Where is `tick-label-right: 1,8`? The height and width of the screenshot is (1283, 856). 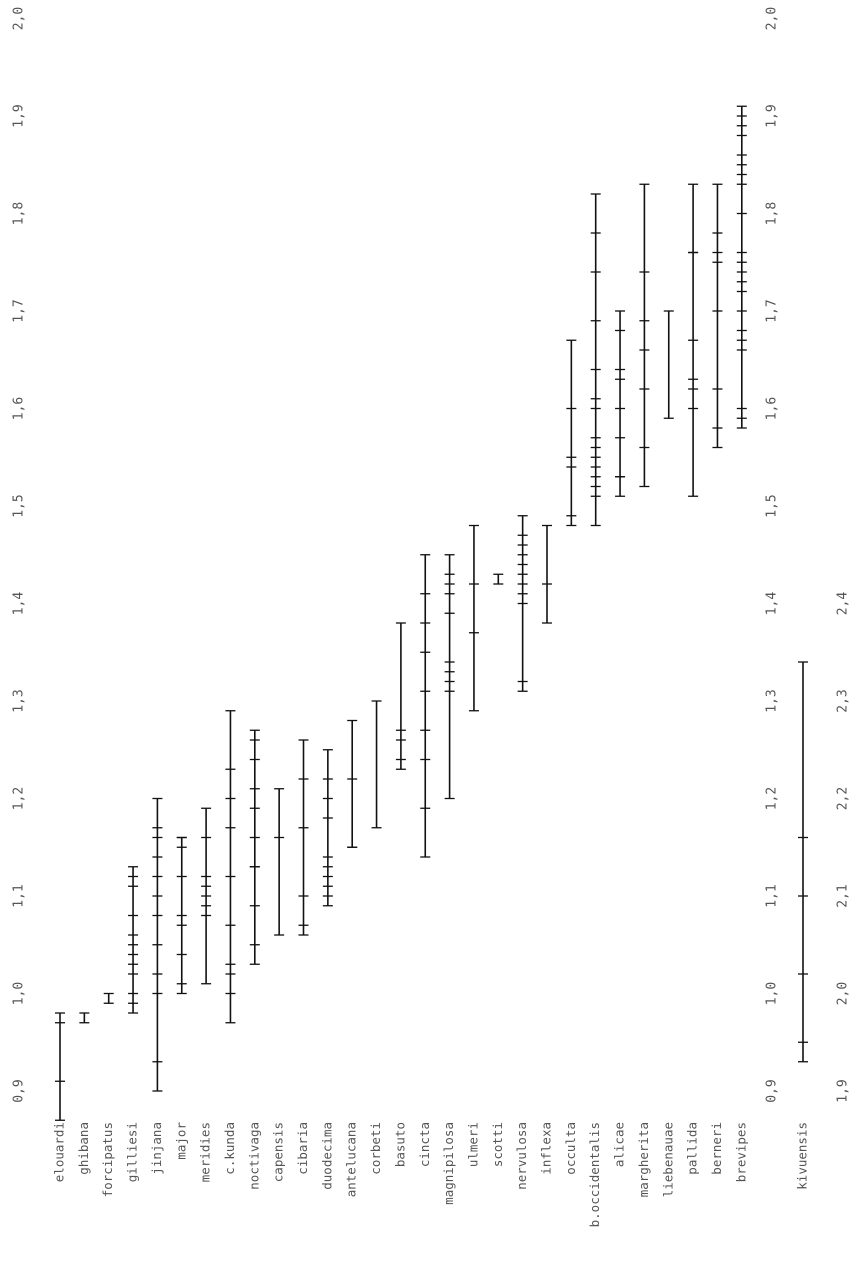
tick-label-right: 1,8 is located at coordinates (772, 213).